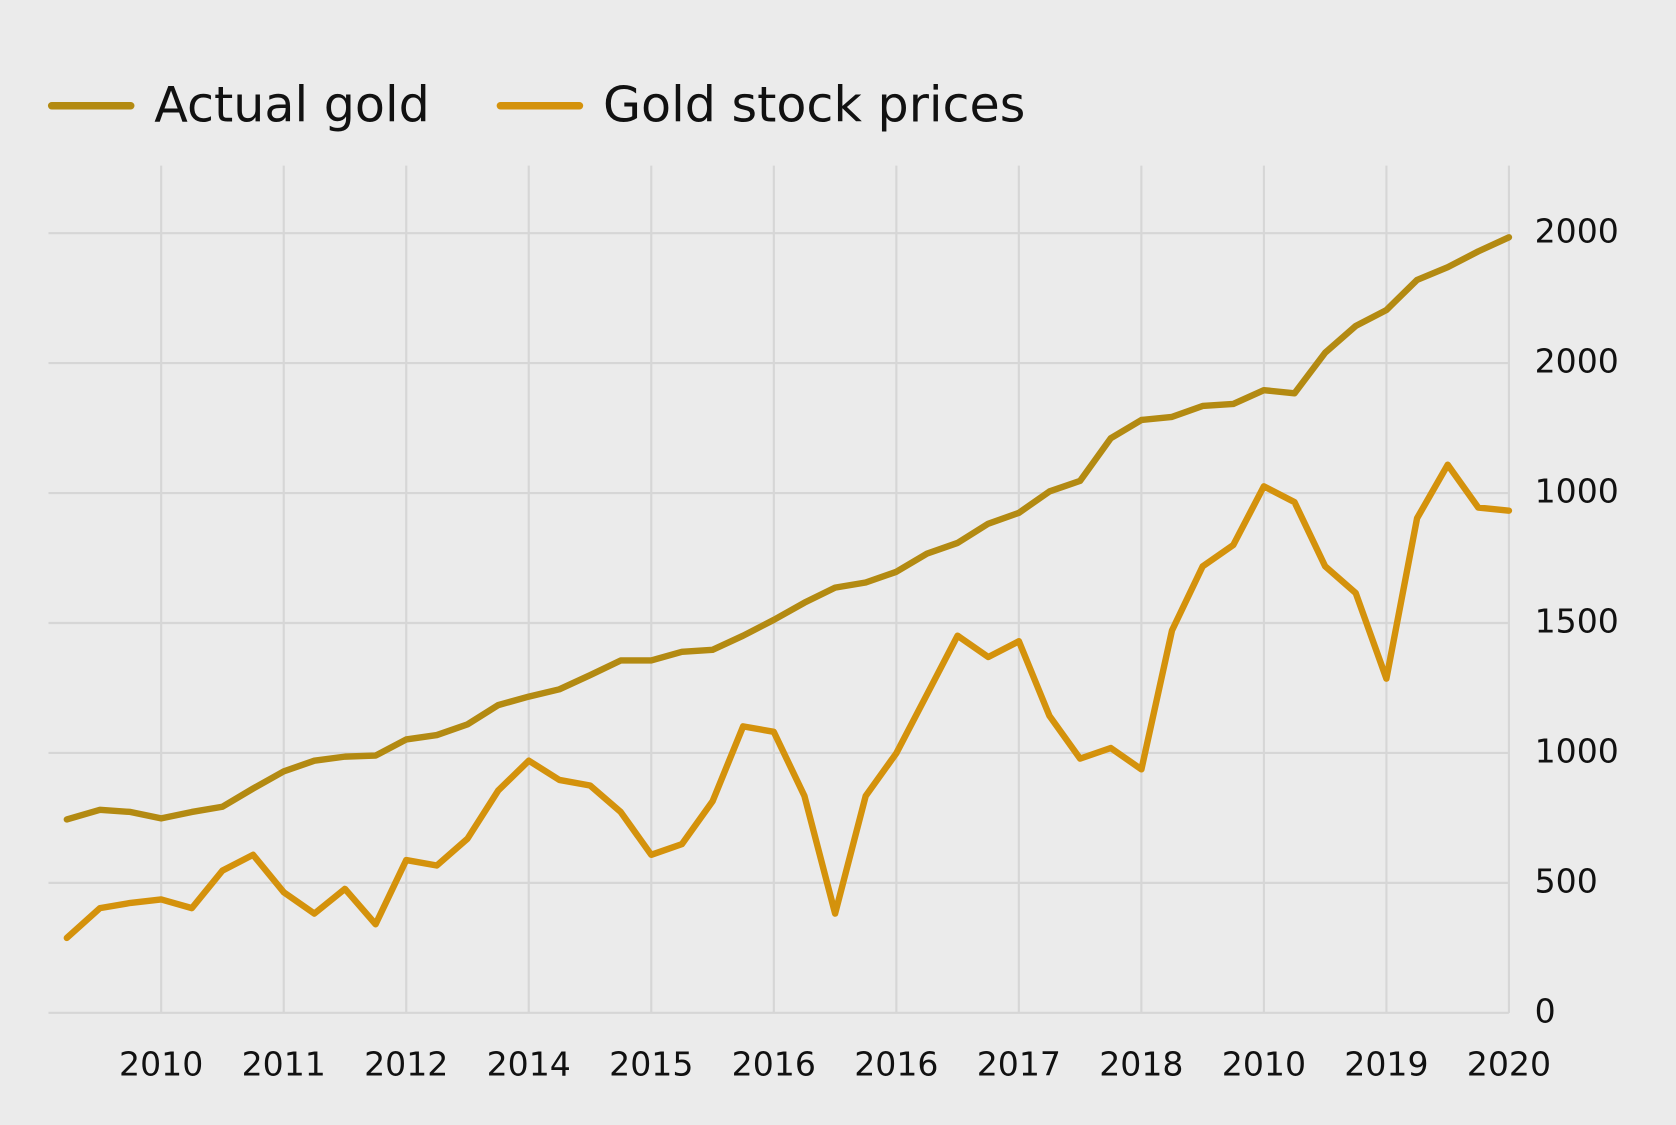  Describe the element at coordinates (406, 1064) in the screenshot. I see `x-tick-label: 2012` at that location.